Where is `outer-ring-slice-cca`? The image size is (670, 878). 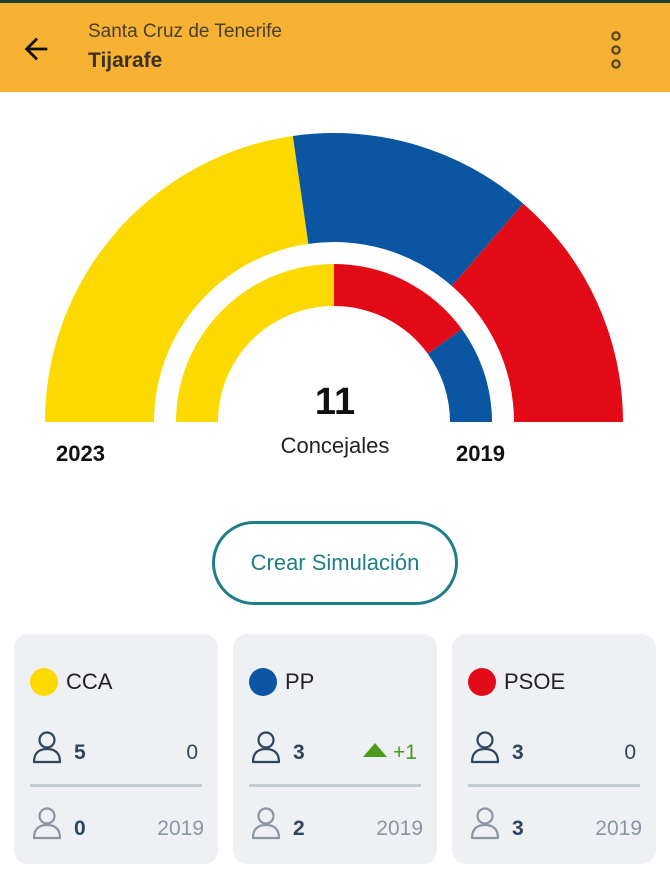
outer-ring-slice-cca is located at coordinates (177, 279).